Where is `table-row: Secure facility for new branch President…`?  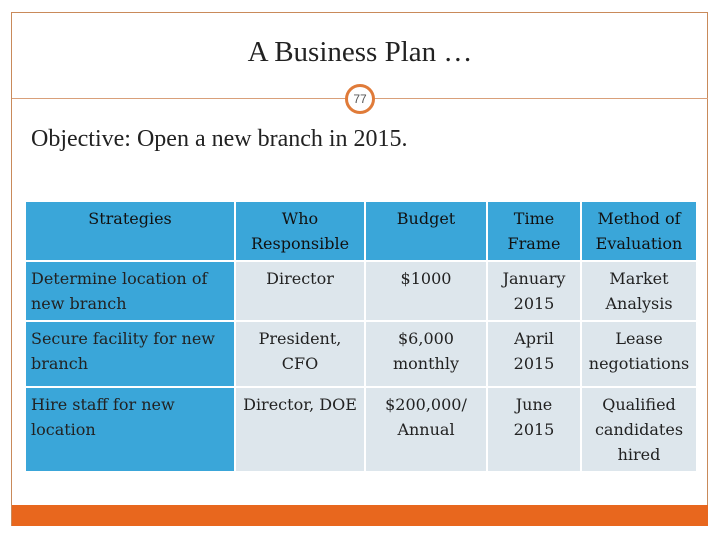
table-row: Secure facility for new branch President… is located at coordinates (361, 354).